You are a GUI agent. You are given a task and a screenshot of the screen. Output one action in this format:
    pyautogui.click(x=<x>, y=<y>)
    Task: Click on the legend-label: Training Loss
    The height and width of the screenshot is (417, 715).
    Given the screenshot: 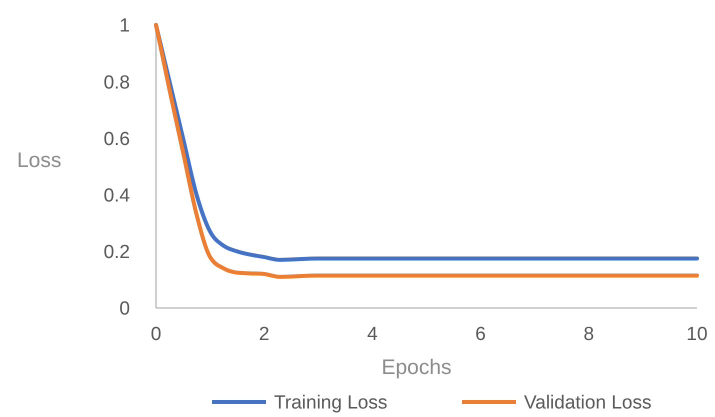 What is the action you would take?
    pyautogui.click(x=331, y=403)
    